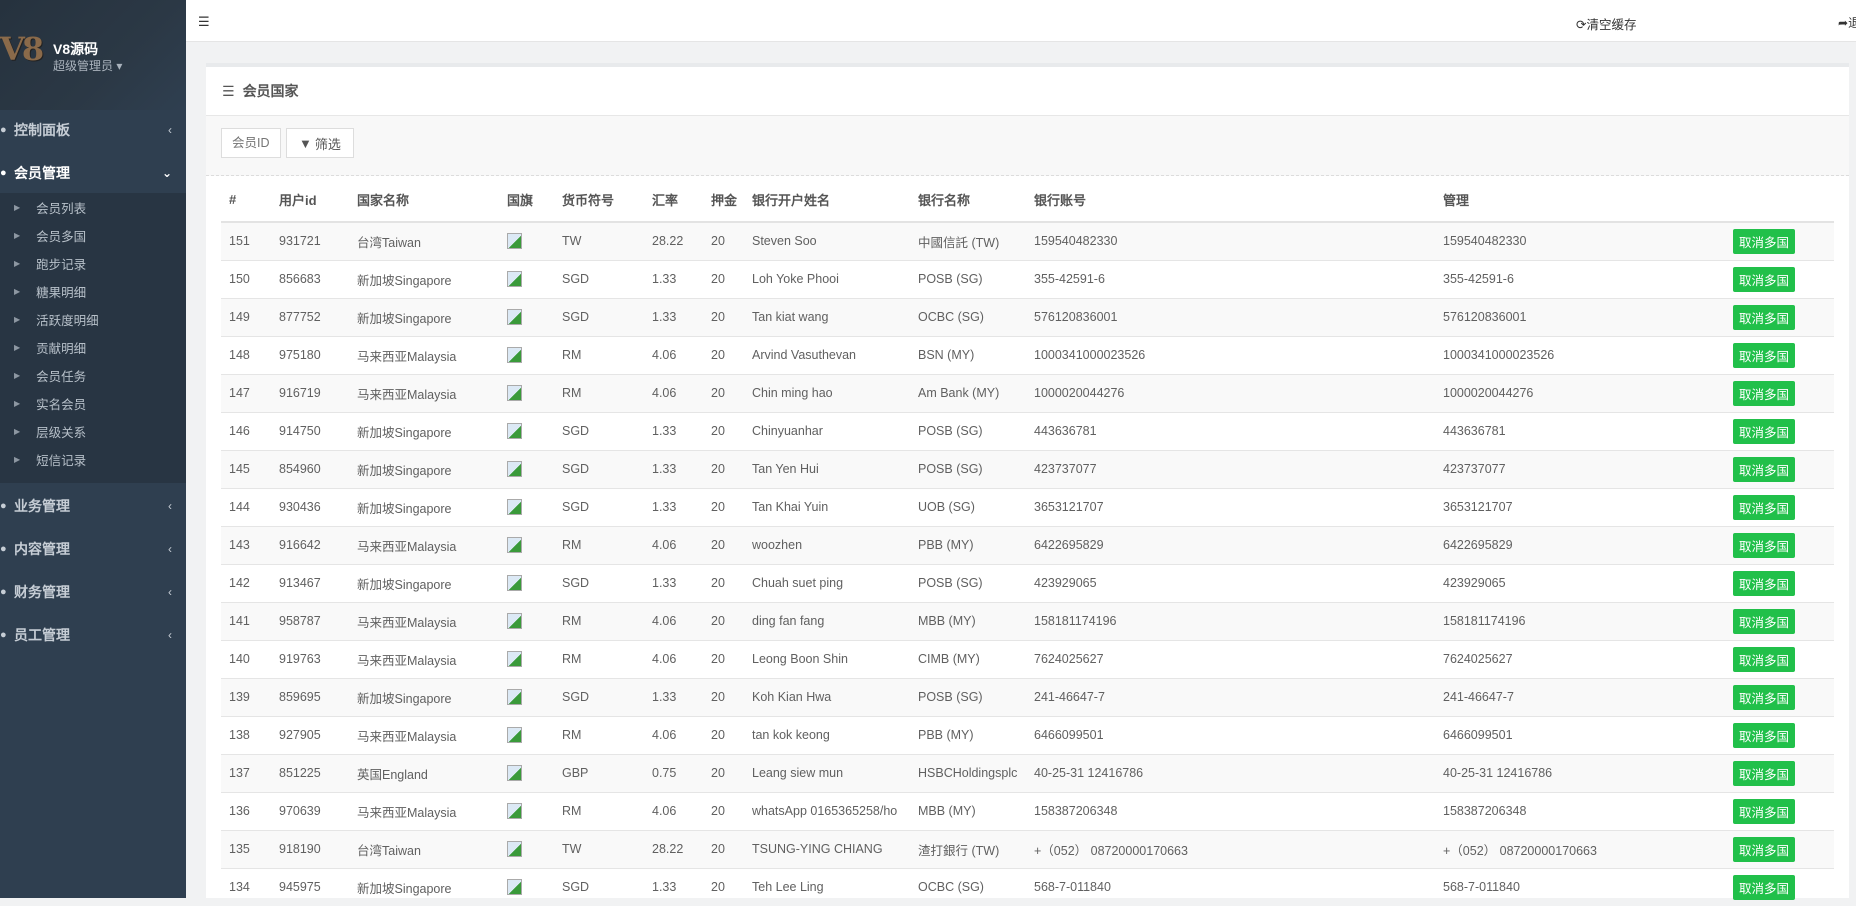 The image size is (1856, 906). I want to click on submenu-item: ▶ 活跃度明细, so click(93, 319).